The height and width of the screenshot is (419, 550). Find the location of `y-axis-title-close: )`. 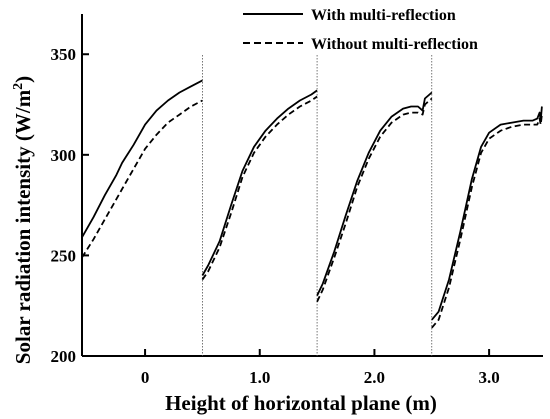

y-axis-title-close: ) is located at coordinates (23, 79).